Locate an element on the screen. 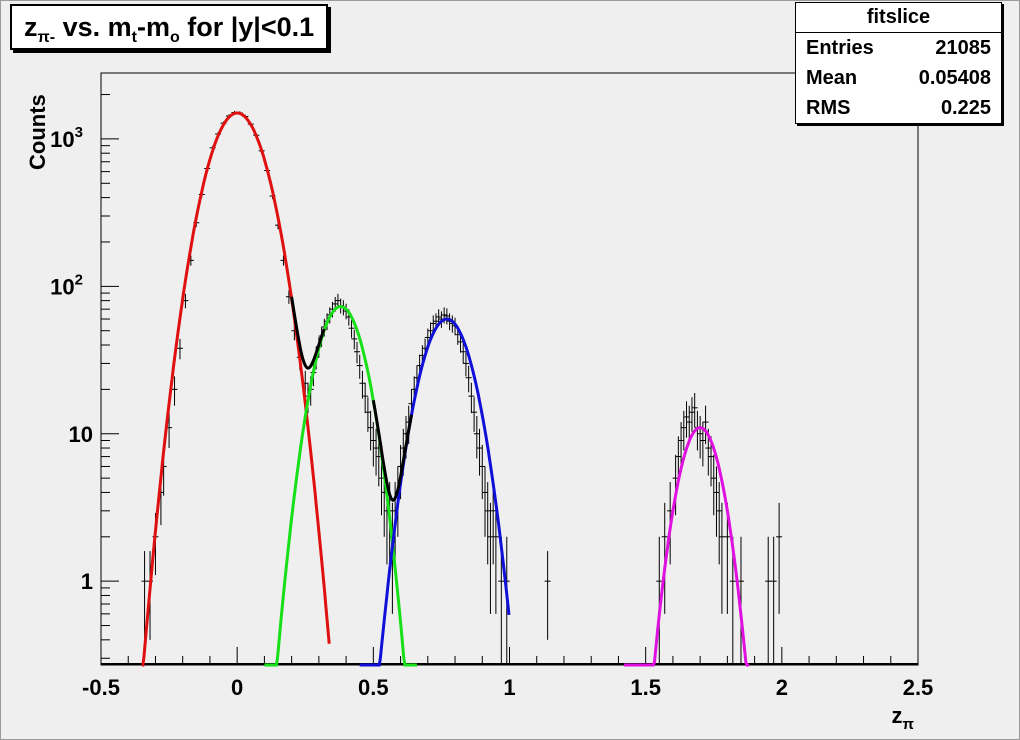 The image size is (1020, 740). y-tick-label: 1 is located at coordinates (87, 581).